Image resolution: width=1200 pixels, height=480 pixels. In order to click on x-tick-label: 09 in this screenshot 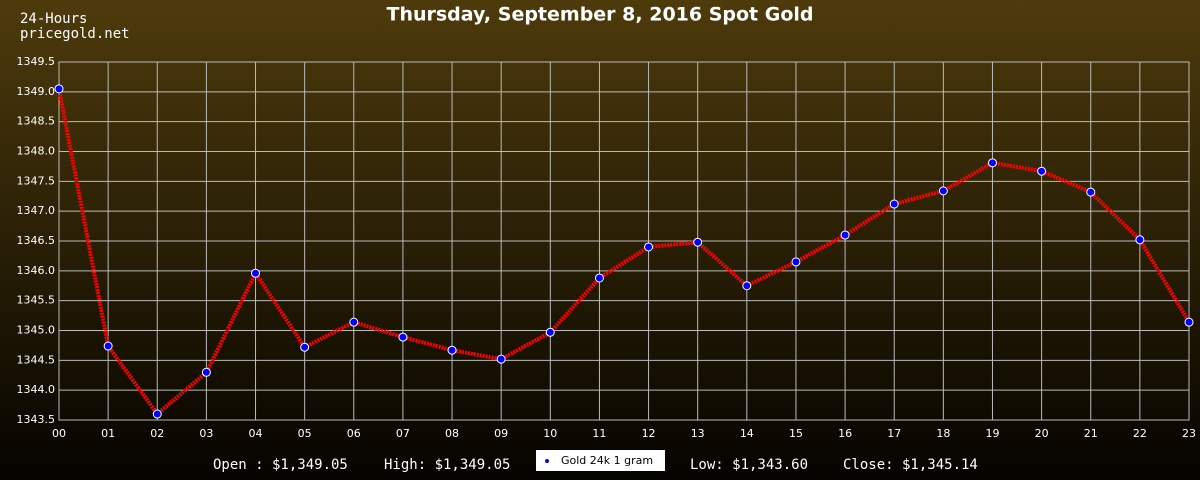, I will do `click(501, 433)`.